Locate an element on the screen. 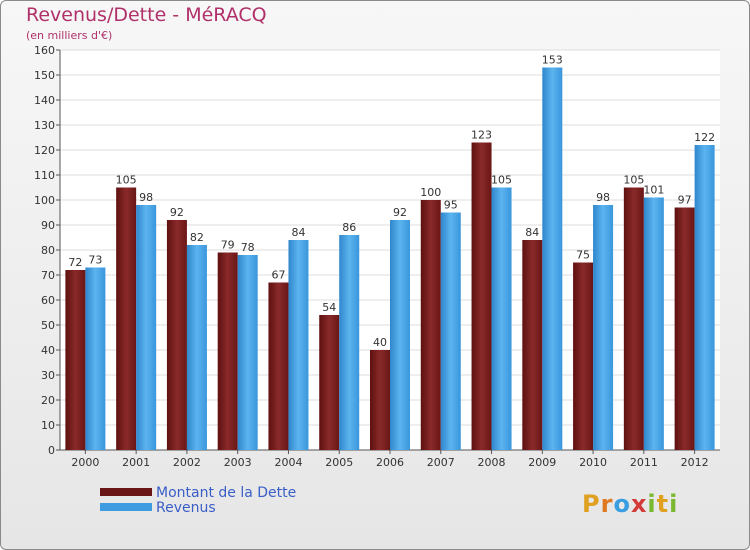  data-label: 75 is located at coordinates (583, 255).